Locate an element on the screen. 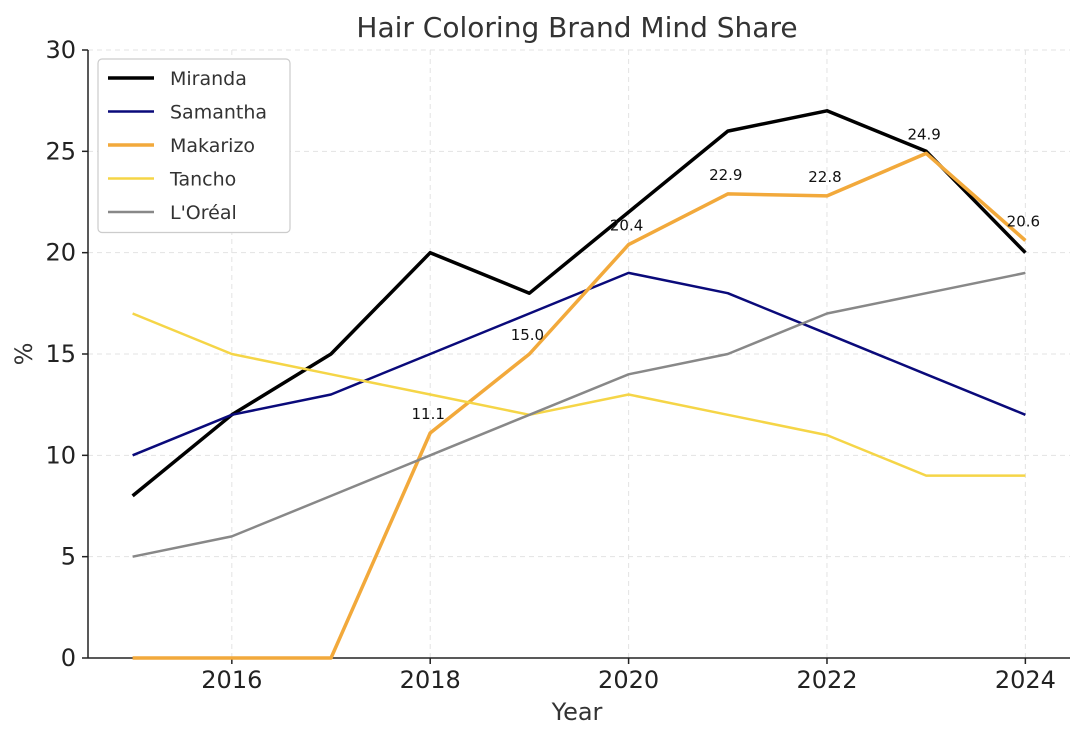 This screenshot has width=1080, height=732. x-tick-label: 2018 is located at coordinates (430, 680).